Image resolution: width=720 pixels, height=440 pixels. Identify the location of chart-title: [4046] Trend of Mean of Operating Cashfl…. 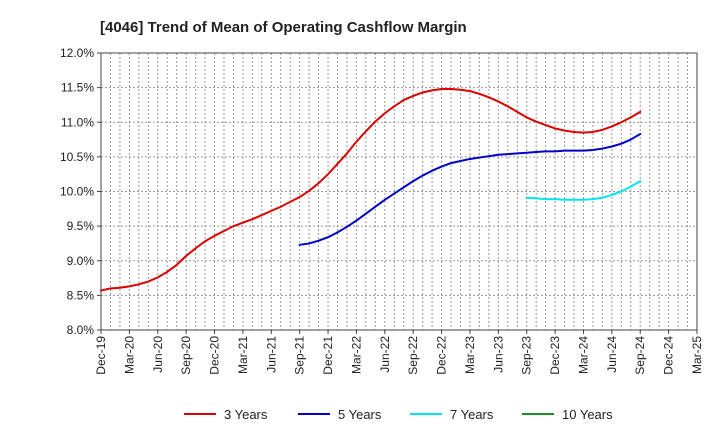
(283, 27).